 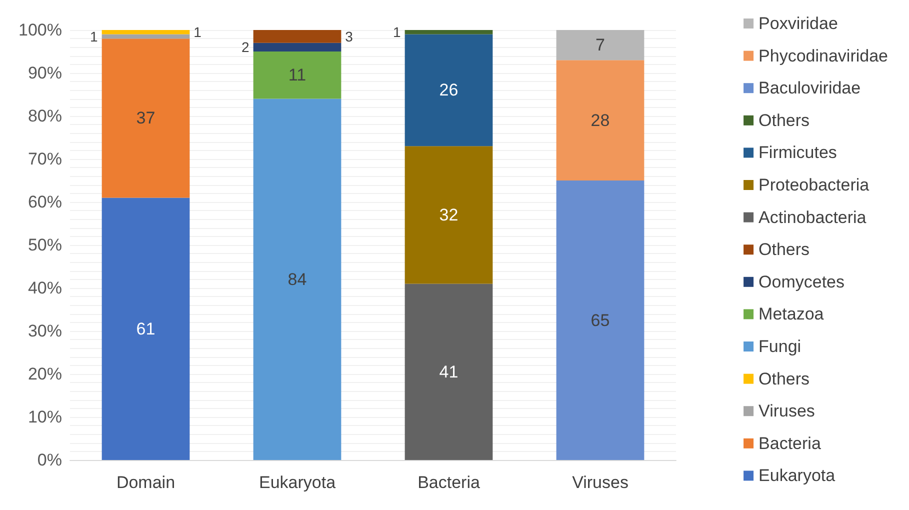 What do you see at coordinates (448, 372) in the screenshot?
I see `data-label: 41` at bounding box center [448, 372].